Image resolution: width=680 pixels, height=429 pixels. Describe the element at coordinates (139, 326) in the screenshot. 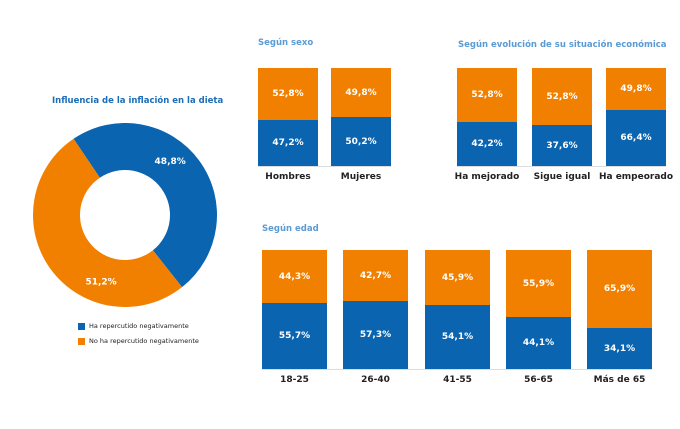

I see `legend-label: Ha repercutido negativamente` at that location.